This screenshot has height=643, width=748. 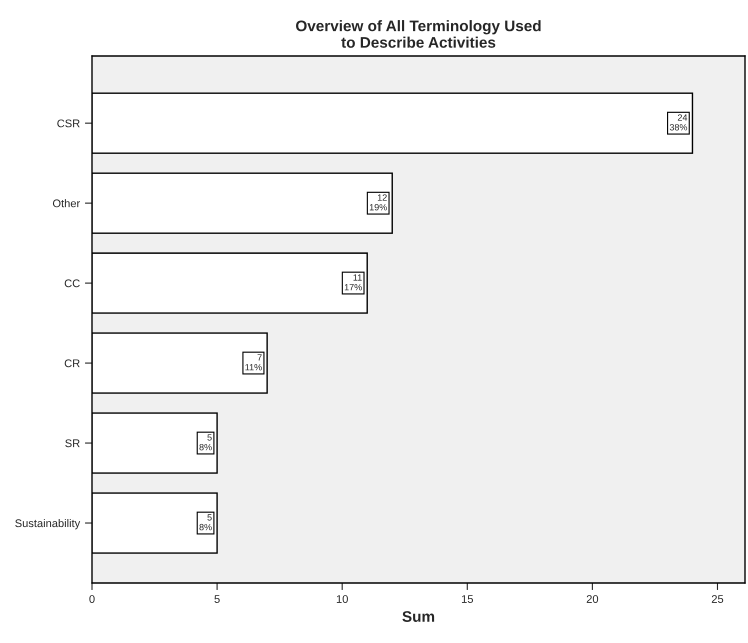 What do you see at coordinates (66, 203) in the screenshot?
I see `y-tick-label: Other` at bounding box center [66, 203].